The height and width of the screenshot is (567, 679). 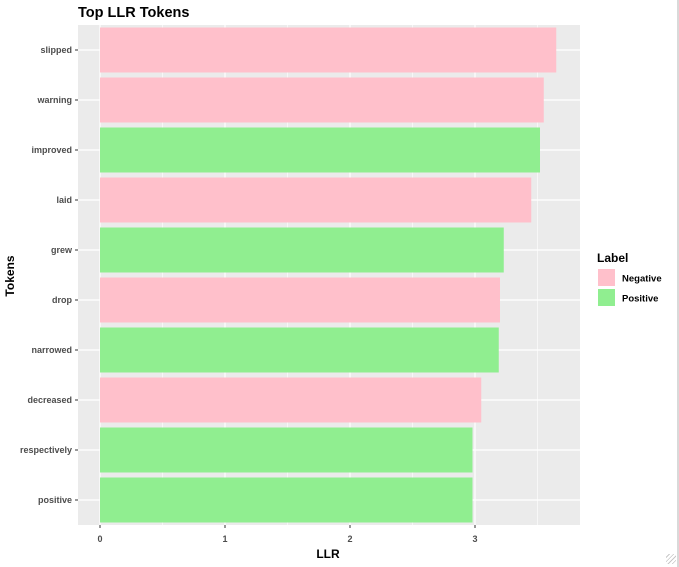 What do you see at coordinates (299, 350) in the screenshot?
I see `bar-narrowed` at bounding box center [299, 350].